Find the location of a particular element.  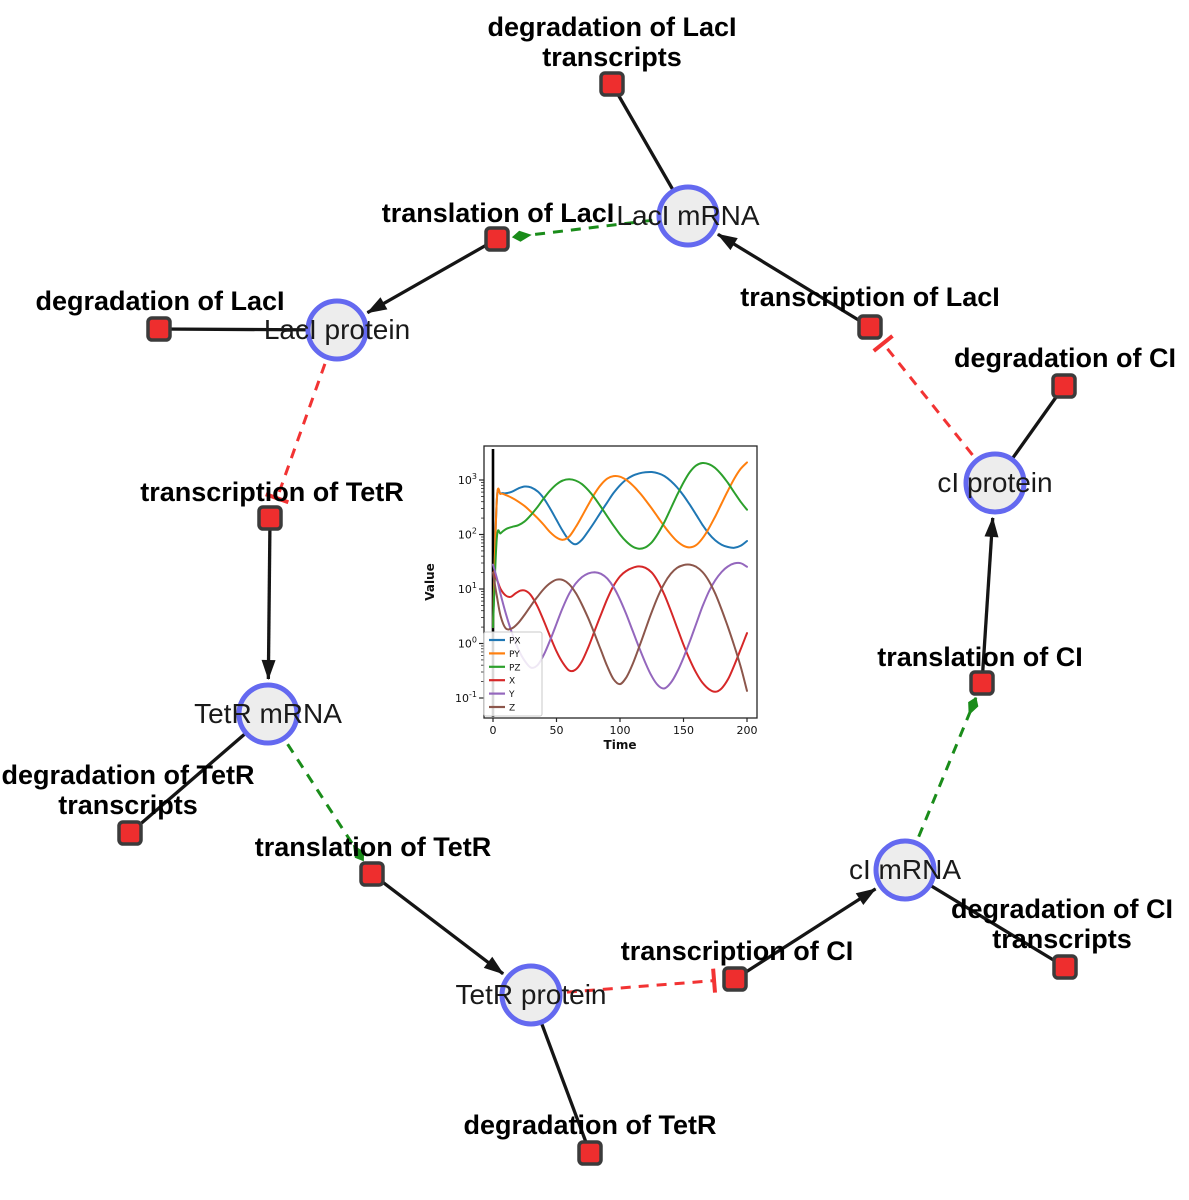

reaction-node-degradation-of-tetr is located at coordinates (590, 1153).